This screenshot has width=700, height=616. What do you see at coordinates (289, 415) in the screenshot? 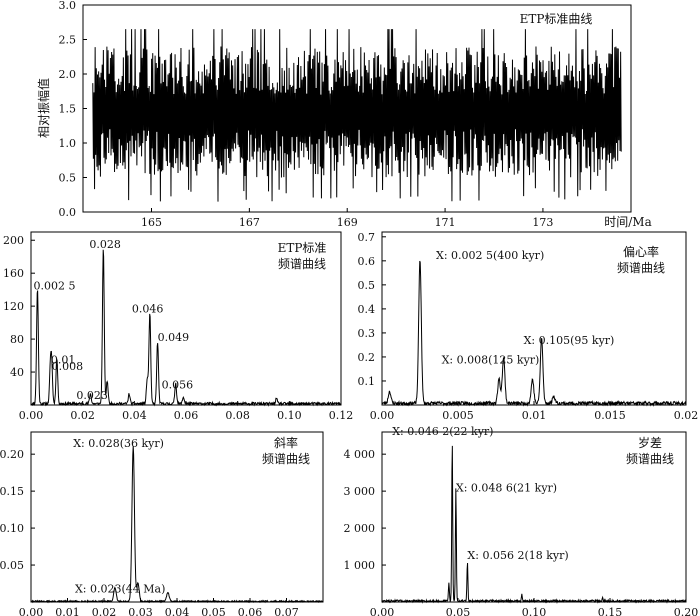
I see `p1-xtick-label: 0.10` at bounding box center [289, 415].